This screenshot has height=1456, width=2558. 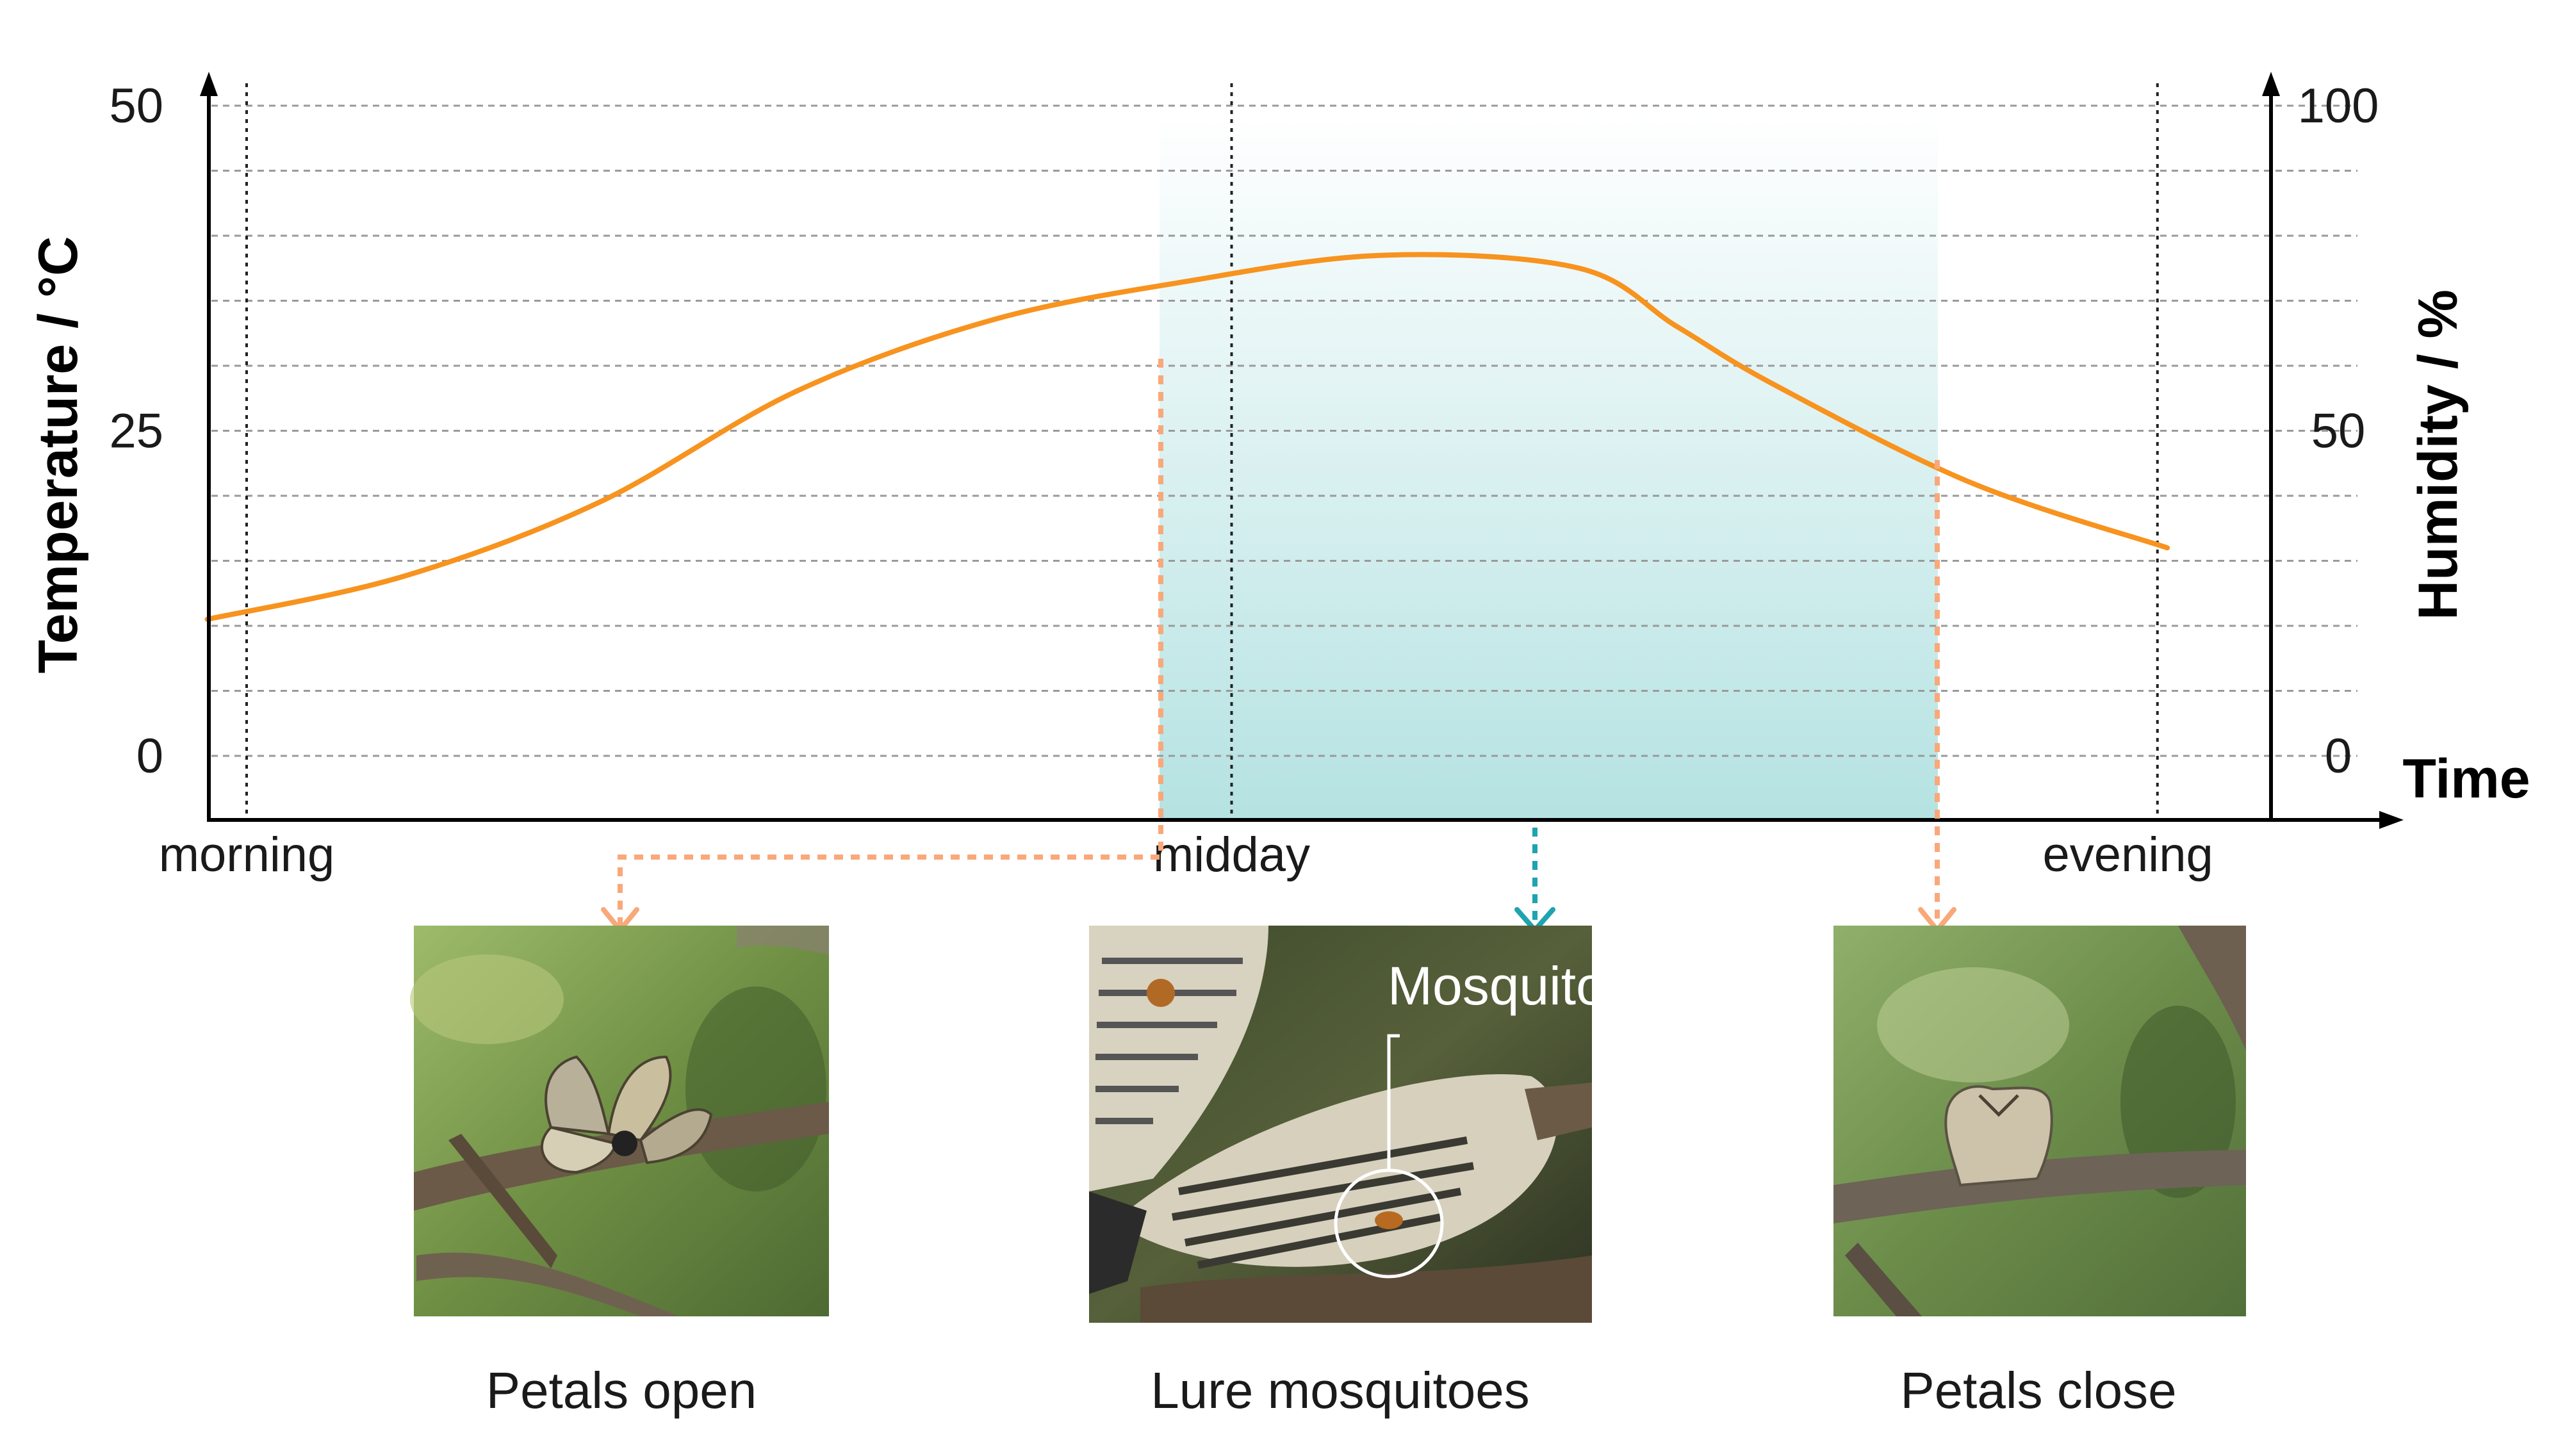 I want to click on connector-petals-open, so click(x=891, y=643).